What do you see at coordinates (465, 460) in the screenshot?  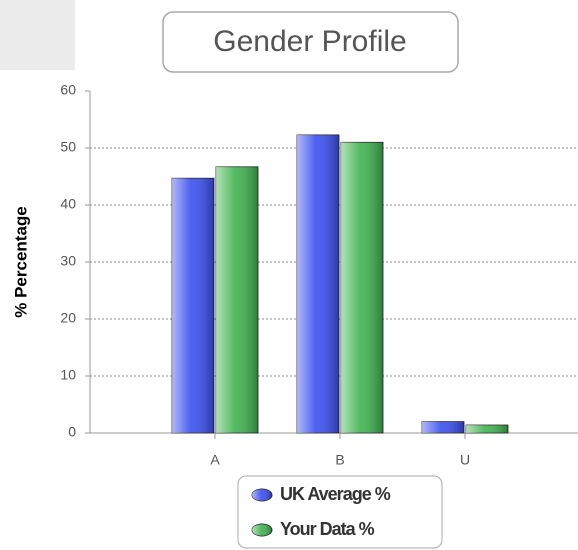 I see `x-tick-label: U` at bounding box center [465, 460].